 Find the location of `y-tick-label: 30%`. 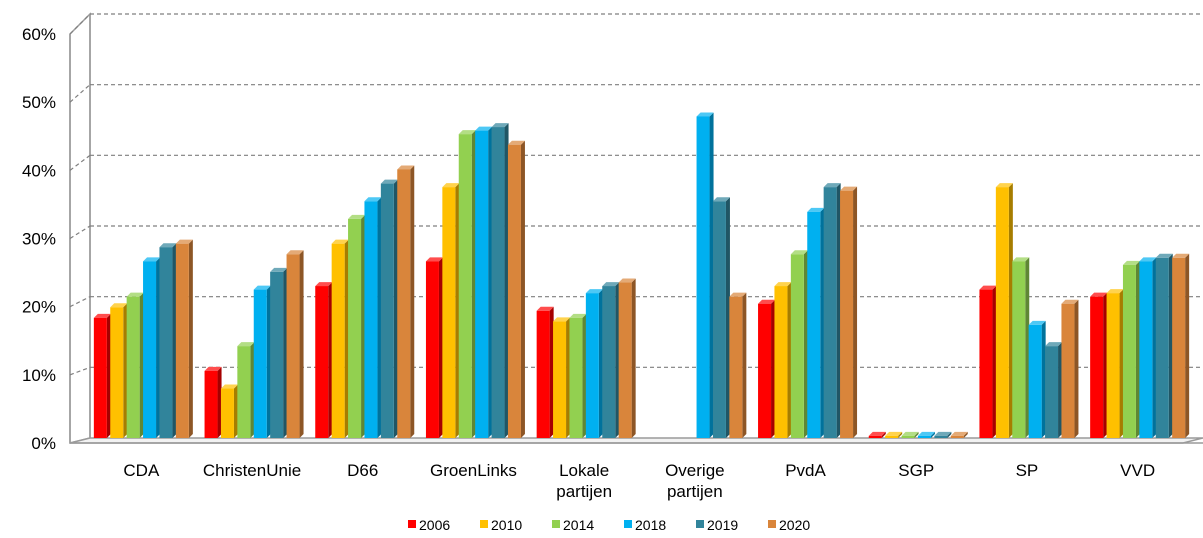

y-tick-label: 30% is located at coordinates (39, 239).